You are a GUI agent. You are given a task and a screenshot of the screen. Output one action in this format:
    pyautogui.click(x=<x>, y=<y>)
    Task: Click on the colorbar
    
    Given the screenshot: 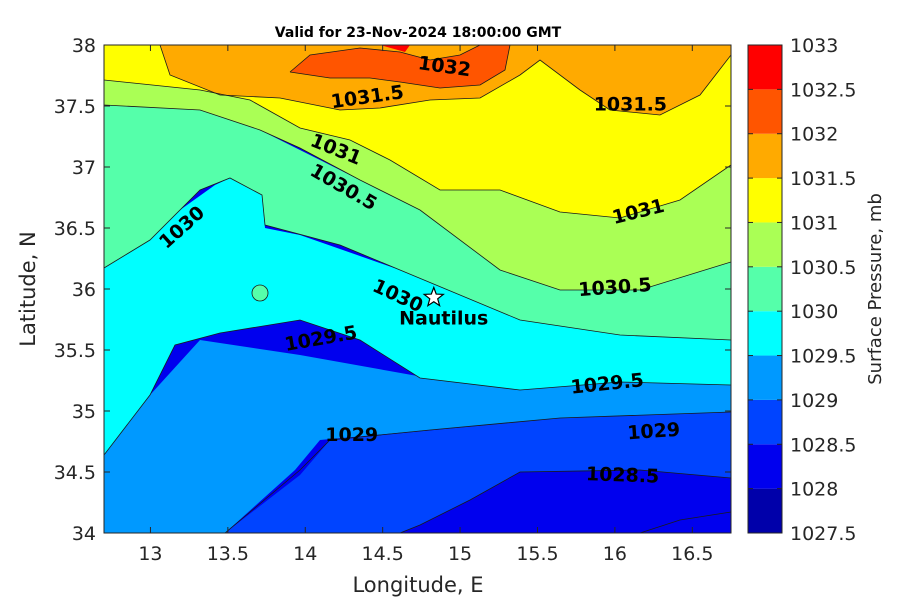 What is the action you would take?
    pyautogui.click(x=765, y=289)
    